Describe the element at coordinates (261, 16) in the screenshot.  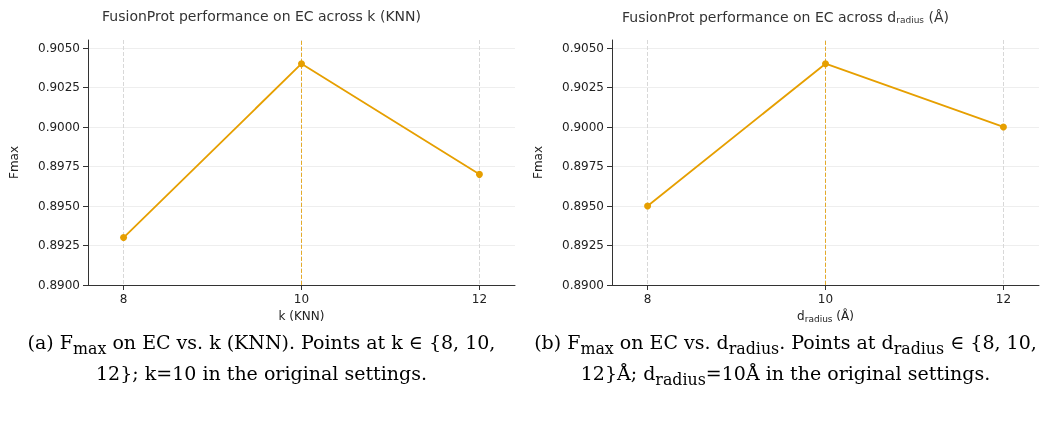
I see `chart-title: FusionProt performance on EC across k (KNN)` at that location.